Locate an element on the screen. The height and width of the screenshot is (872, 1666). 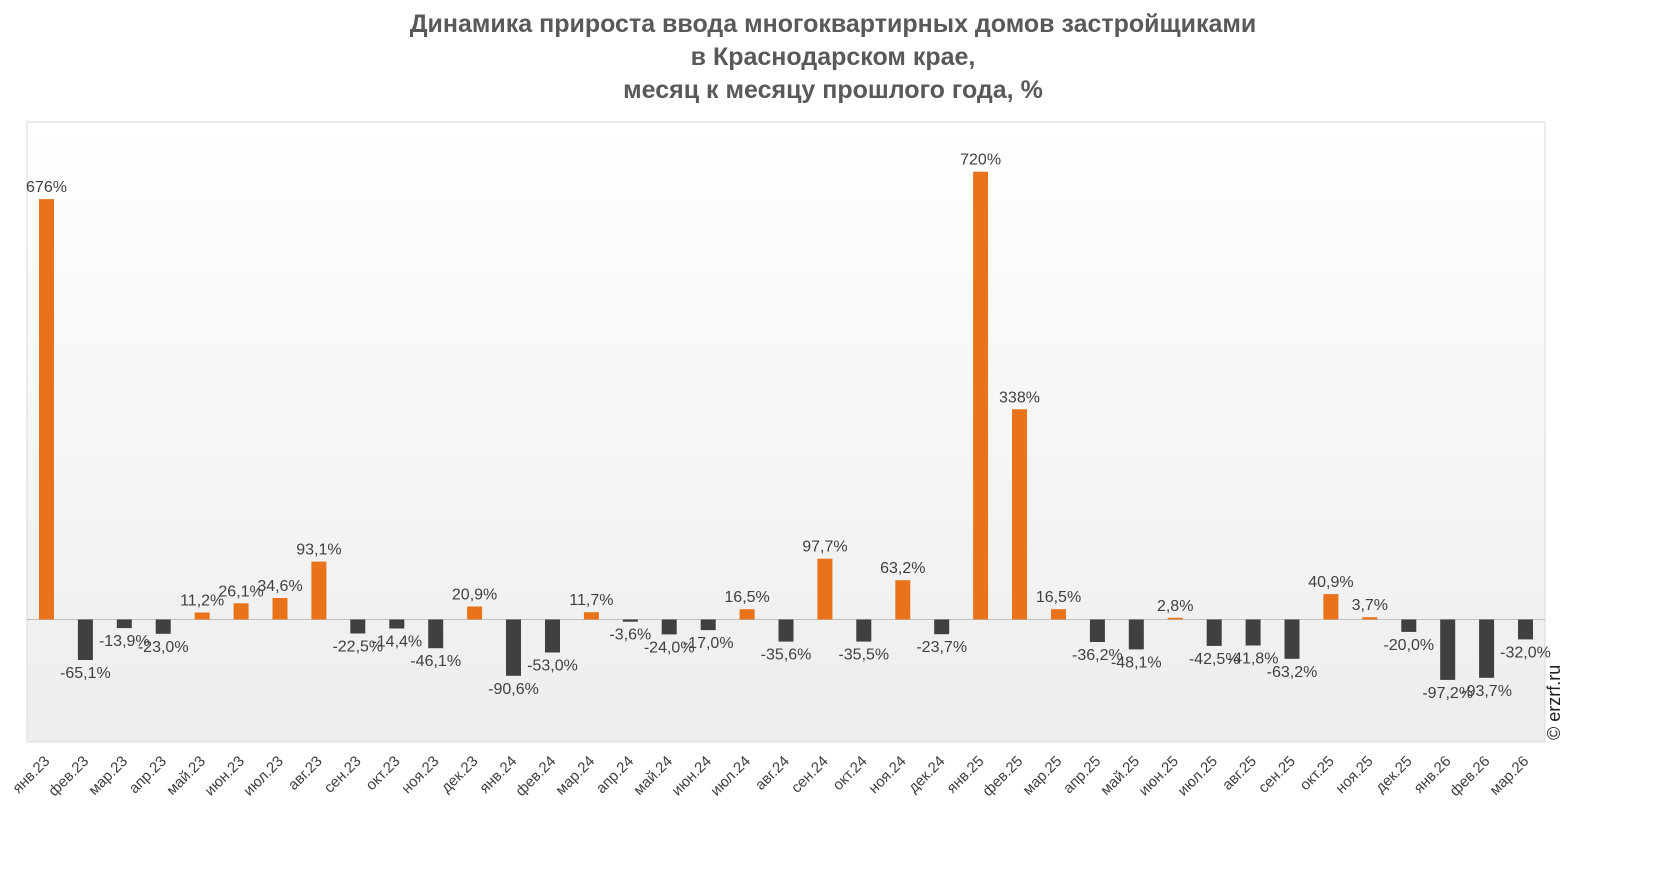
value-label-янв.26: -97,2% is located at coordinates (1447, 693).